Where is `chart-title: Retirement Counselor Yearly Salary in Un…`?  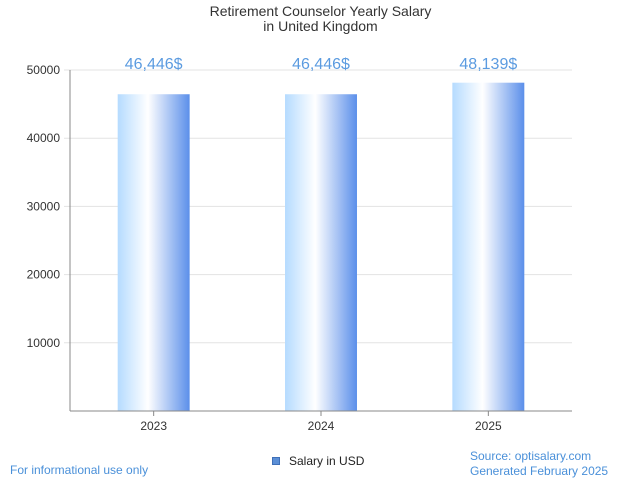 chart-title: Retirement Counselor Yearly Salary in Un… is located at coordinates (320, 19).